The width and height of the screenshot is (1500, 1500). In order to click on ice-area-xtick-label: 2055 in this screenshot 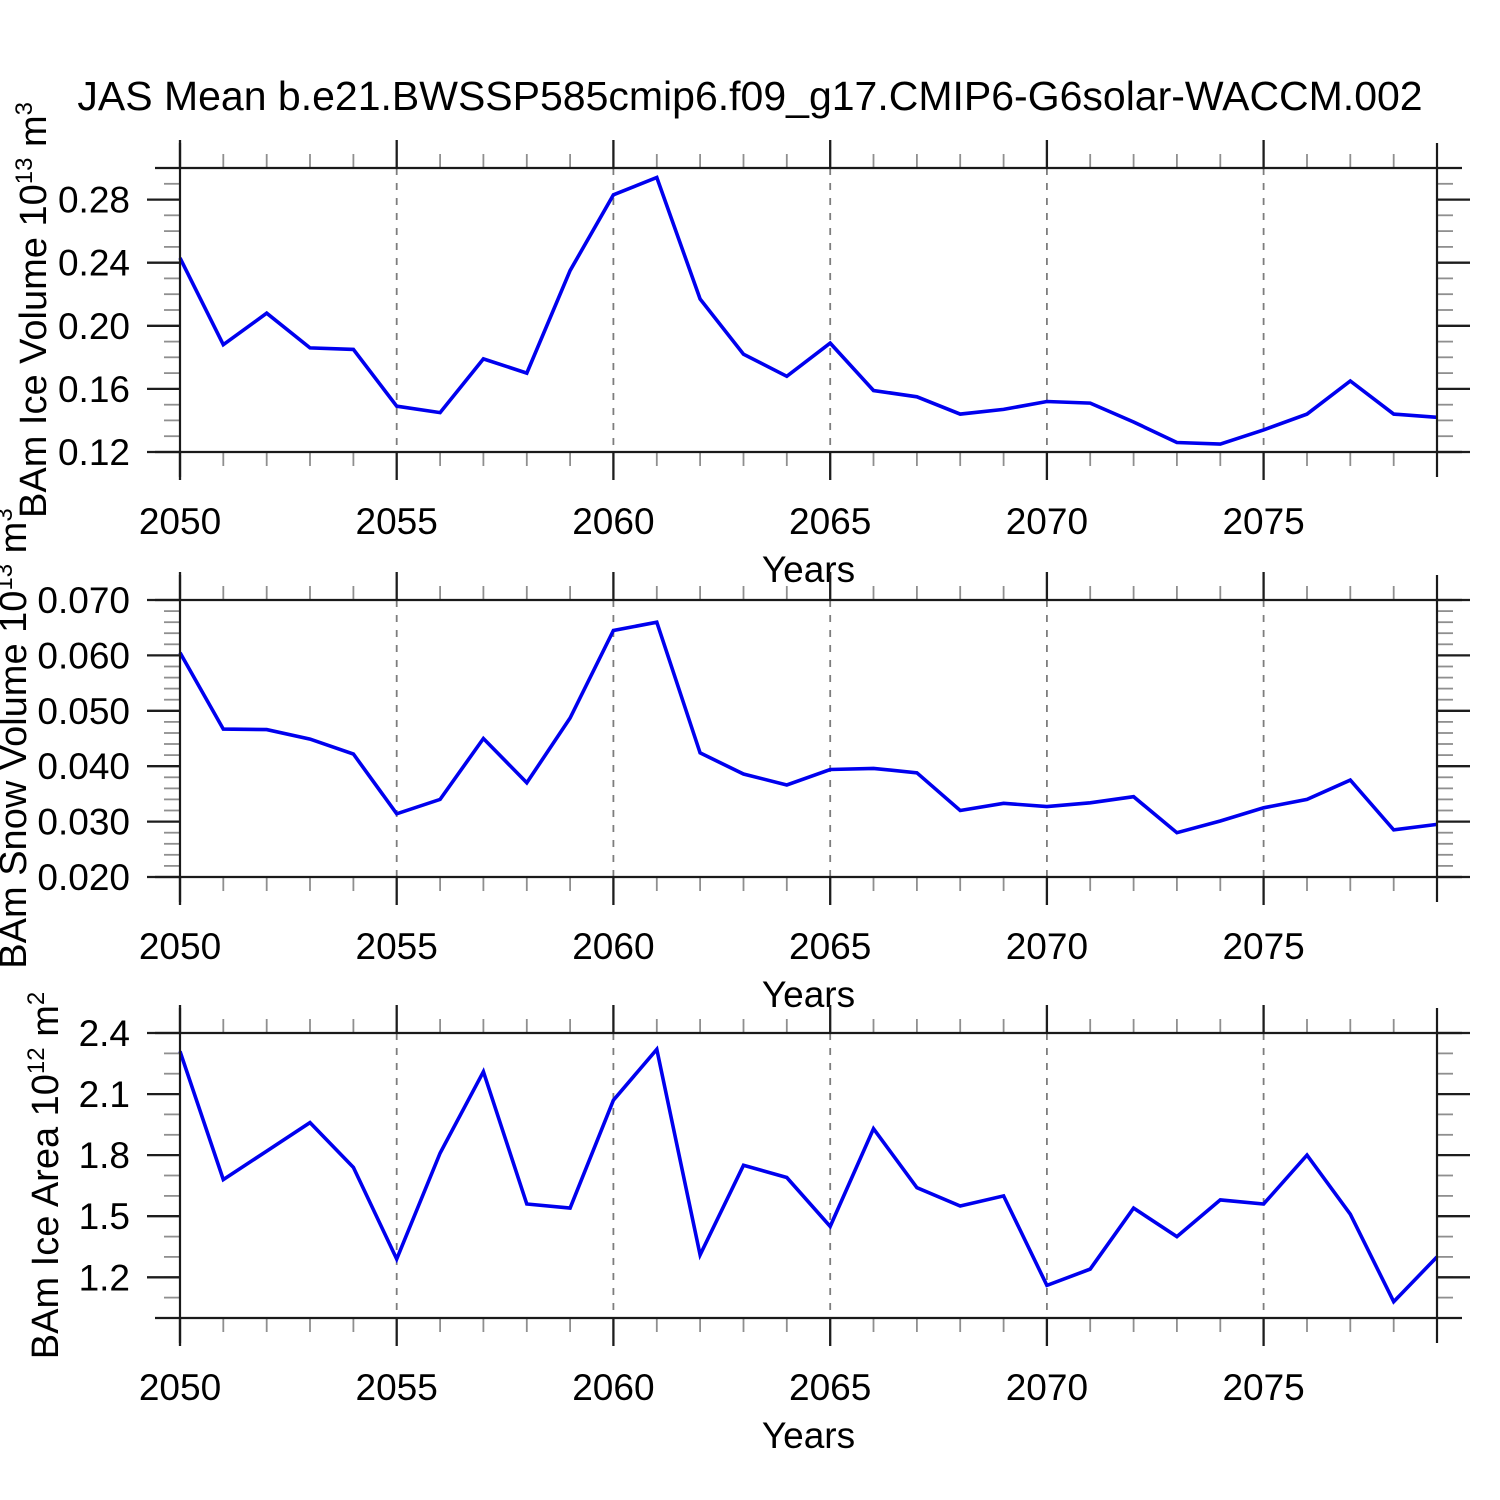, I will do `click(397, 1387)`.